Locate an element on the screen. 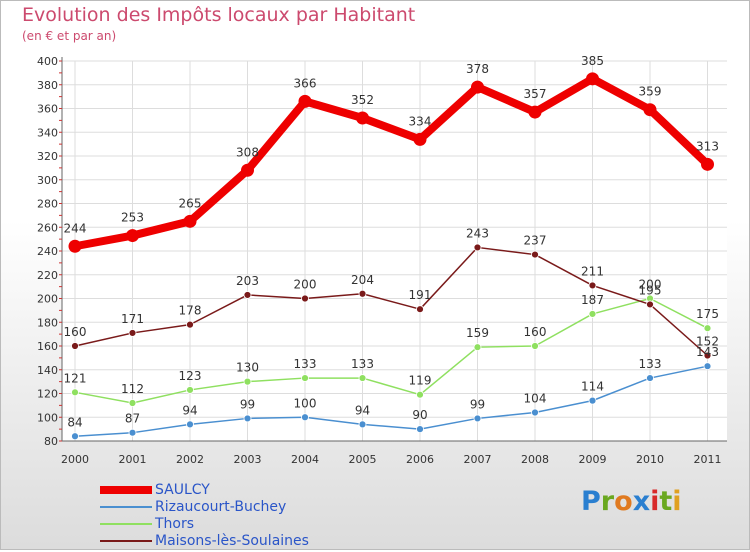 This screenshot has width=750, height=552. data-label-thors: 175 is located at coordinates (707, 314).